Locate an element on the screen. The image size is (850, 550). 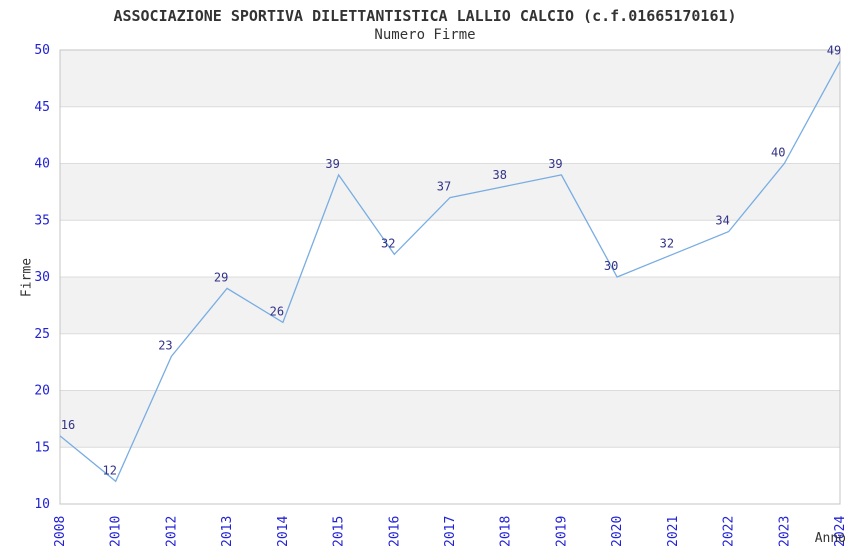
data-point-label: 12 is located at coordinates (109, 470).